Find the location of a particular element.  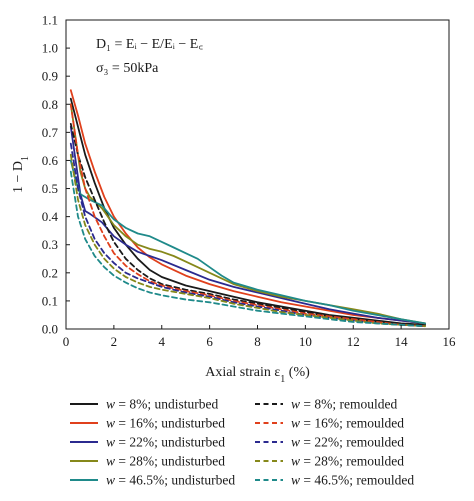

y-tick-label: 0.4 is located at coordinates (50, 216).